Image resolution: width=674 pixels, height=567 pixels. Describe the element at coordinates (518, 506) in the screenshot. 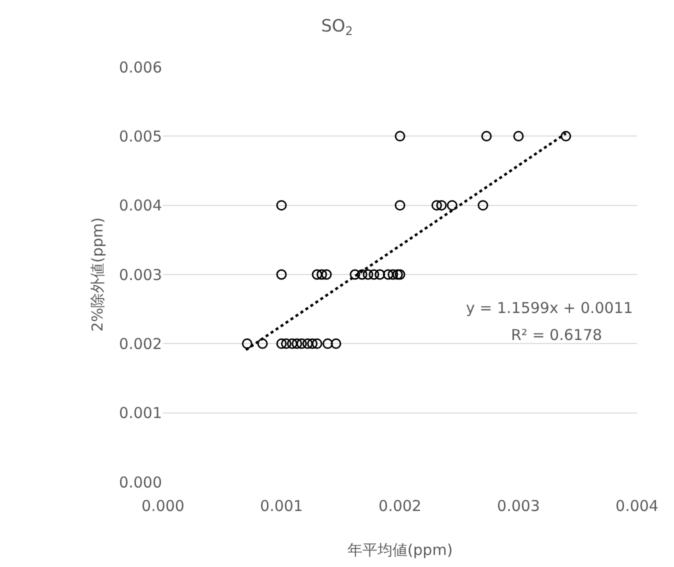

I see `x-tick-label: 0.003` at that location.